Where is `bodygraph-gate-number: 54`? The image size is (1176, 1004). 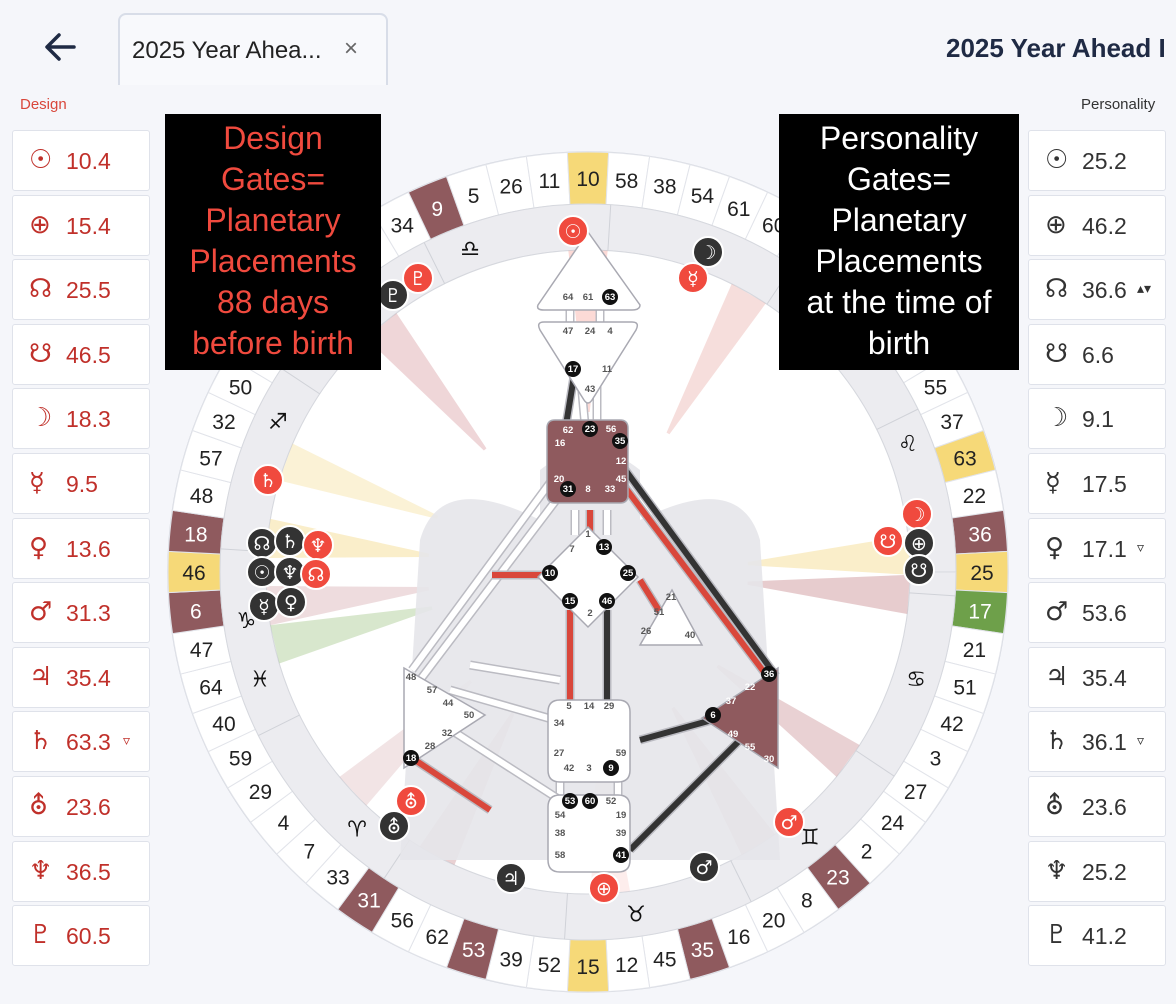 bodygraph-gate-number: 54 is located at coordinates (560, 815).